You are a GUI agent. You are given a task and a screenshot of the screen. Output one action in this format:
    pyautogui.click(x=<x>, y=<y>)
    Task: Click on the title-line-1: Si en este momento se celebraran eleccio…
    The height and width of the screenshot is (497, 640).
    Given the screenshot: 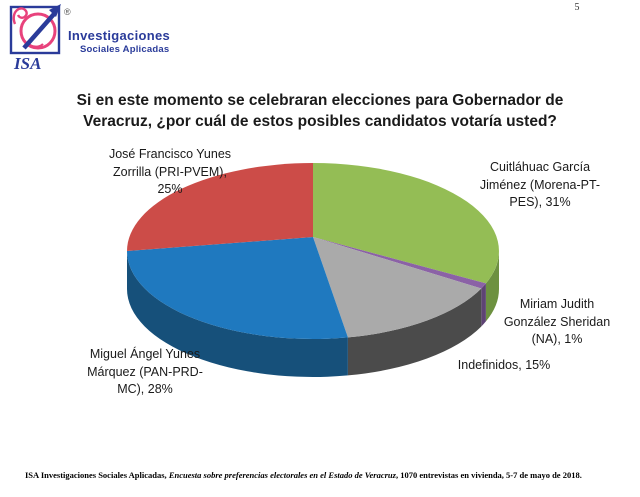 What is the action you would take?
    pyautogui.click(x=320, y=100)
    